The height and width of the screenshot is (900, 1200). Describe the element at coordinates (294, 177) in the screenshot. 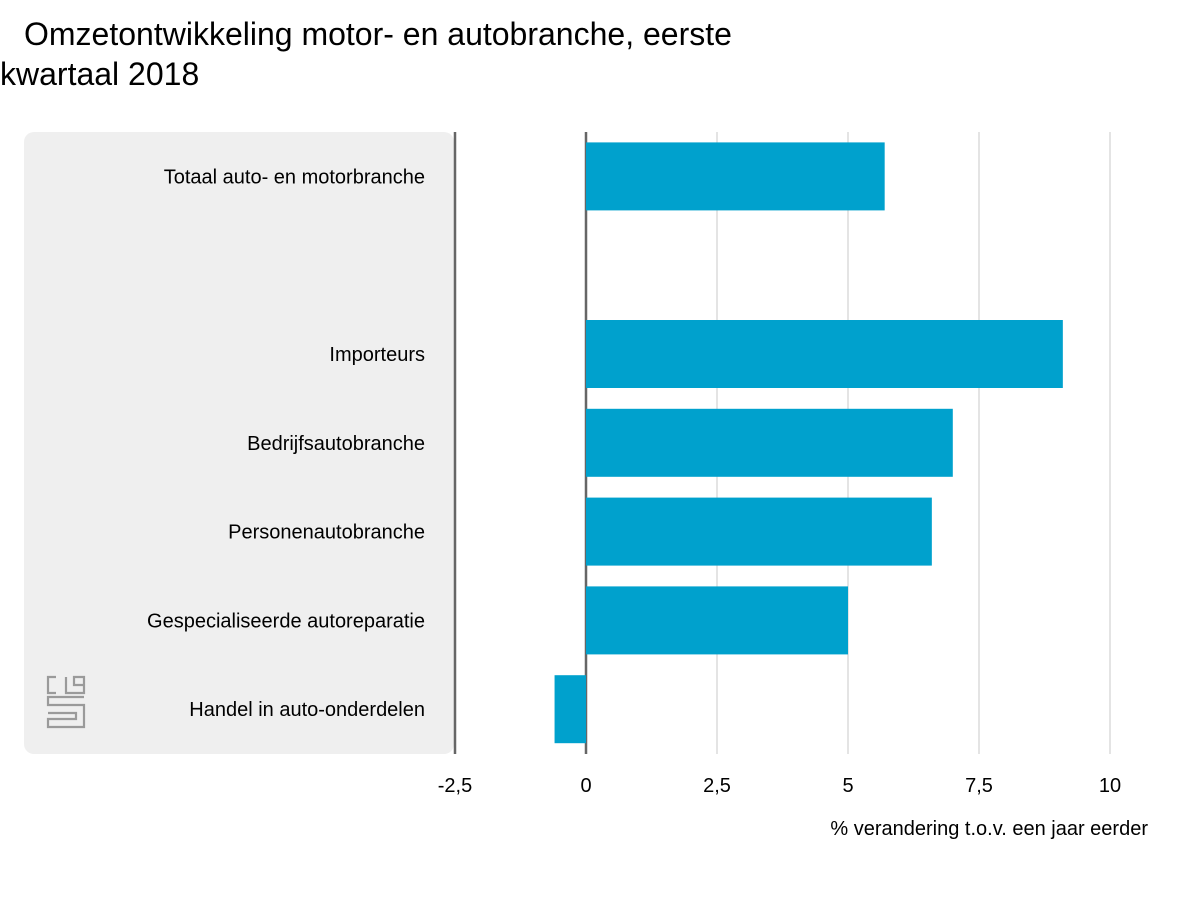

I see `category-label: Totaal auto- en motorbranche` at that location.